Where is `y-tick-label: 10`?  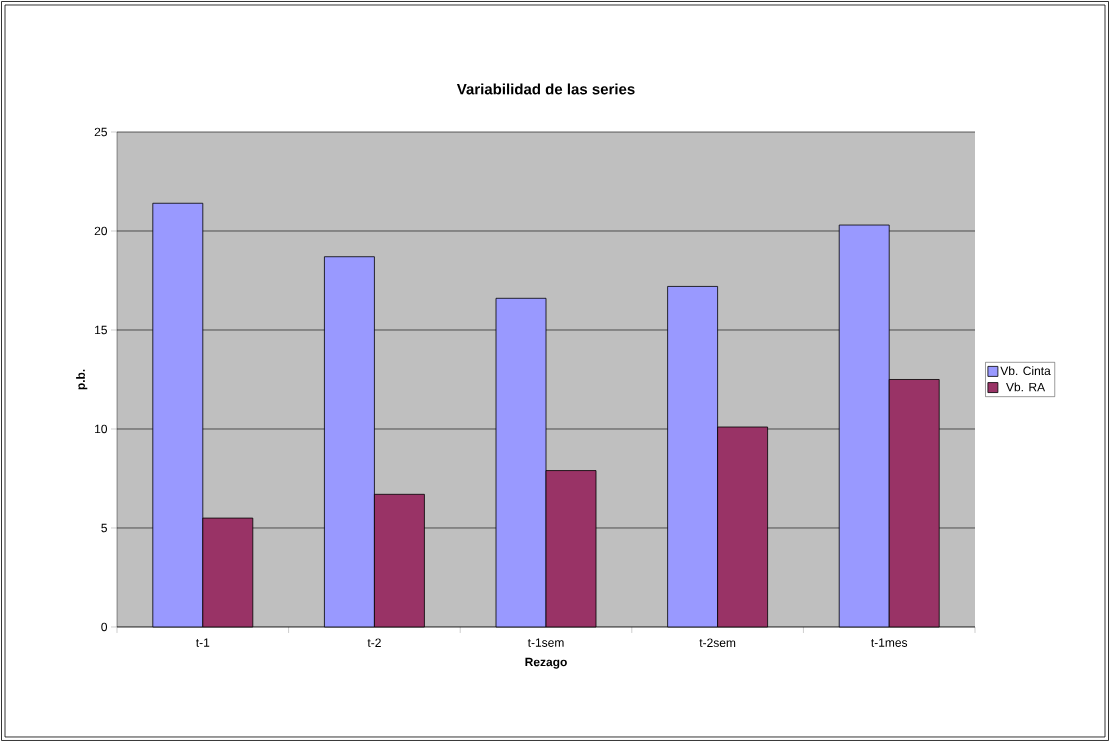
y-tick-label: 10 is located at coordinates (101, 429).